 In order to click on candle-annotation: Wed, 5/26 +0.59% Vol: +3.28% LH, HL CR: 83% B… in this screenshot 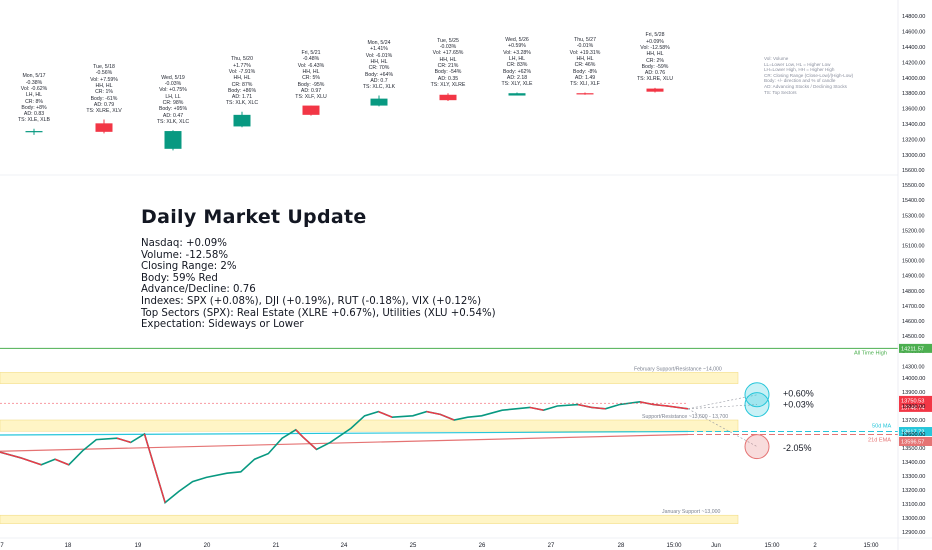, I will do `click(517, 62)`.